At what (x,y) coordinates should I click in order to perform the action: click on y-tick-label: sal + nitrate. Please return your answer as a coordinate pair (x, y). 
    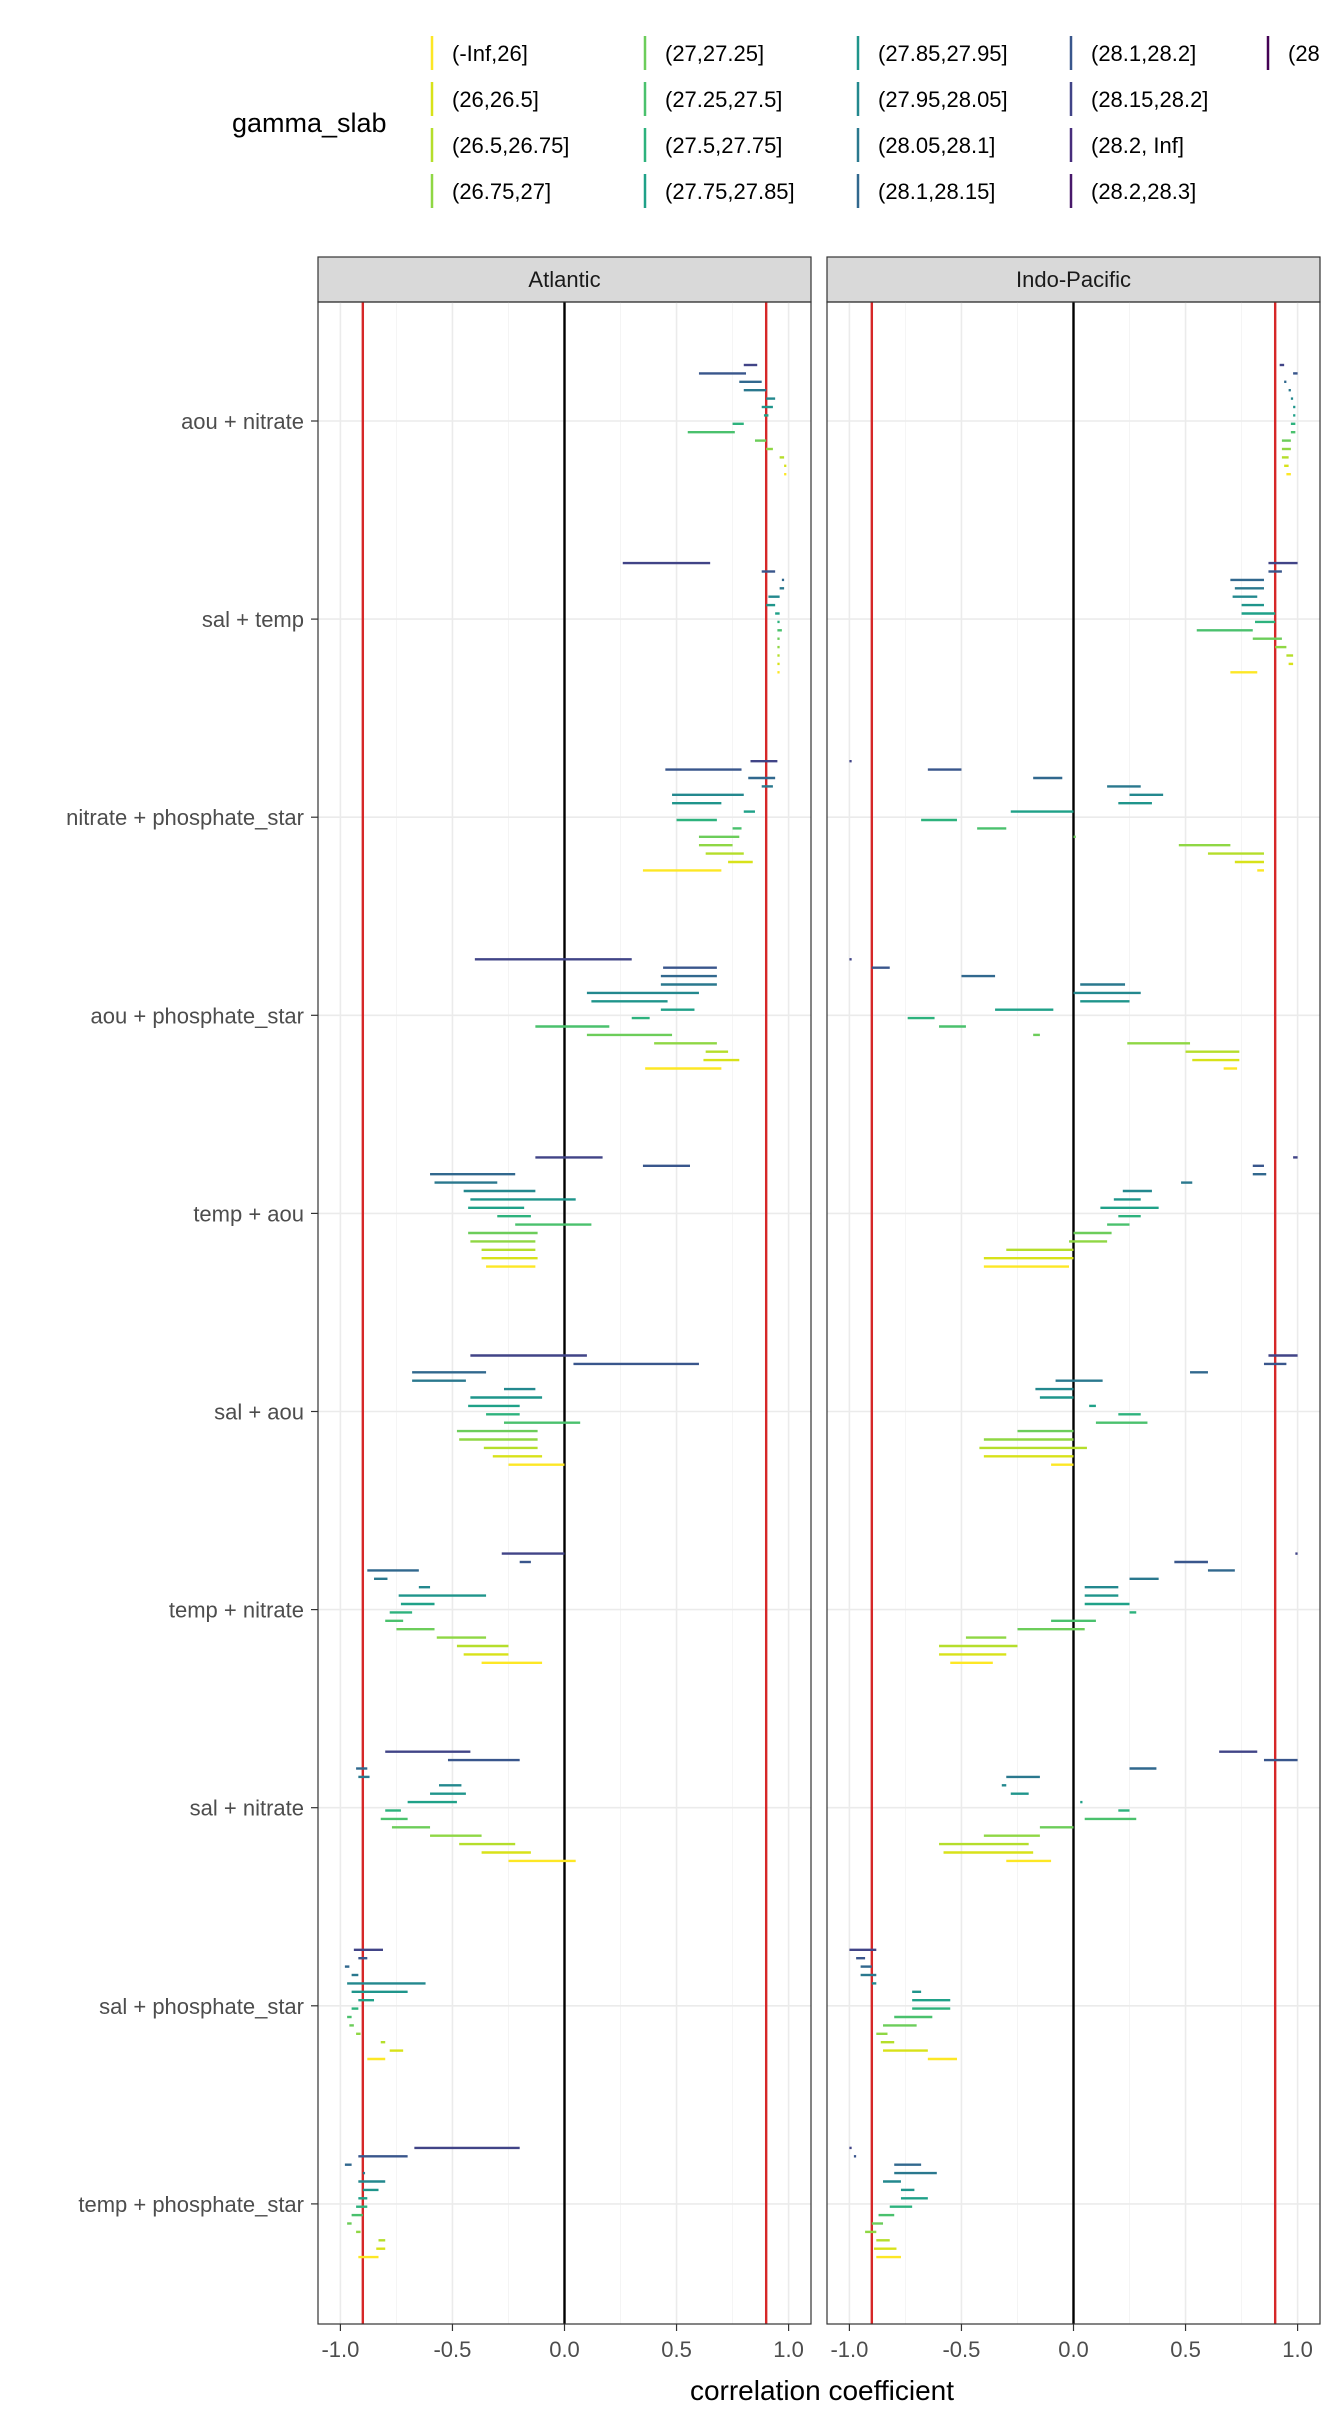
    Looking at the image, I should click on (247, 1808).